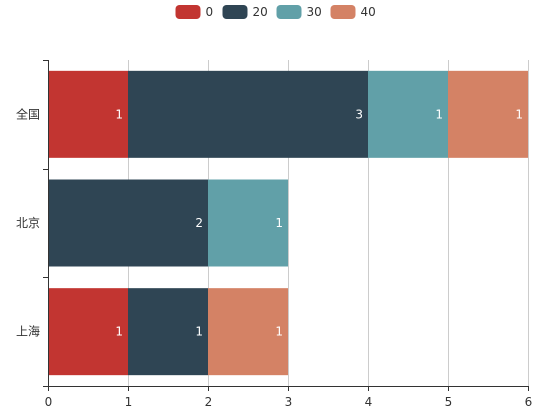  Describe the element at coordinates (28, 113) in the screenshot. I see `y-axis-category-label: 全国` at that location.